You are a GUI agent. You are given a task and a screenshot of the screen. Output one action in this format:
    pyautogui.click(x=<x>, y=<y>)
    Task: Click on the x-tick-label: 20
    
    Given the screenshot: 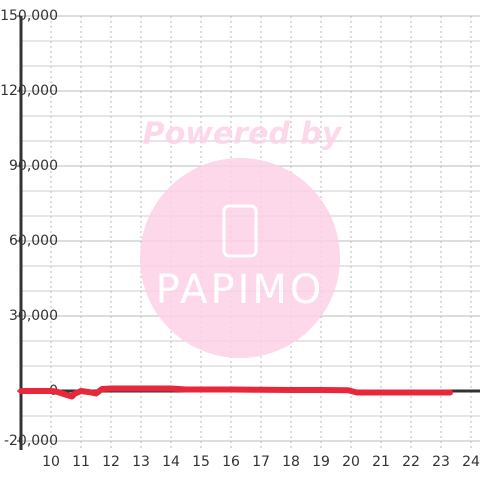 What is the action you would take?
    pyautogui.click(x=351, y=462)
    